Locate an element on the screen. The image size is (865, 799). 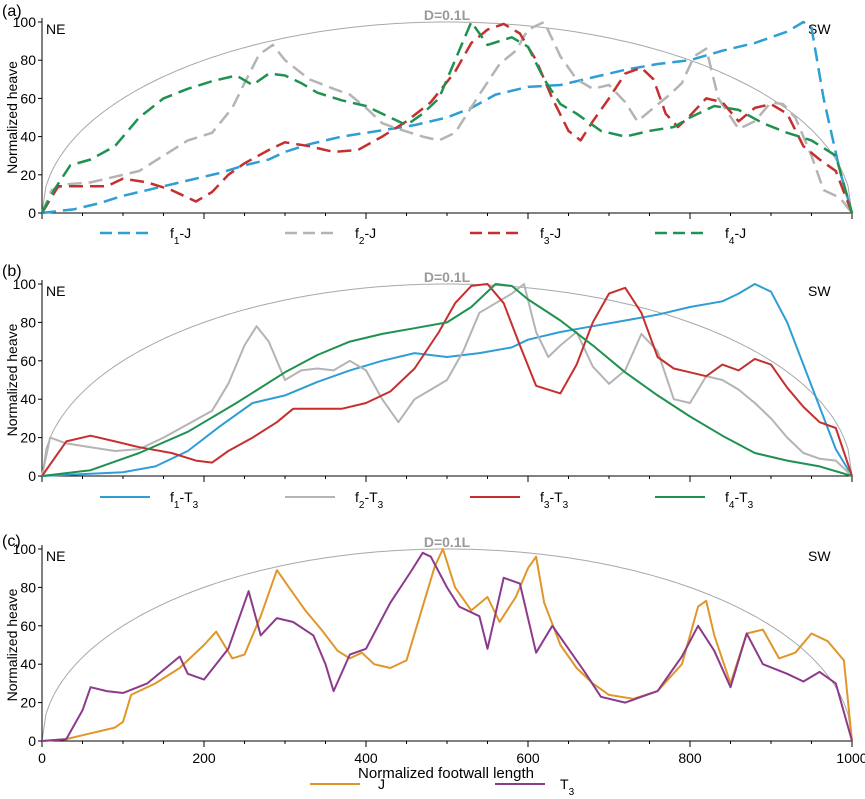
legend-label-2: T3 is located at coordinates (567, 787).